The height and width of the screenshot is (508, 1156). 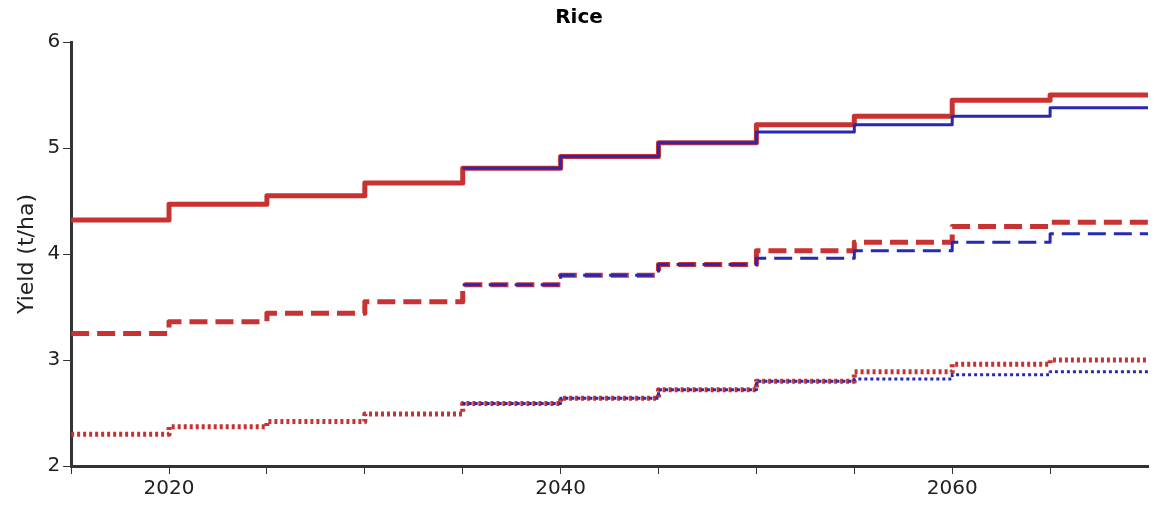 I want to click on y-axis-title: Yield (t/ha), so click(x=25, y=254).